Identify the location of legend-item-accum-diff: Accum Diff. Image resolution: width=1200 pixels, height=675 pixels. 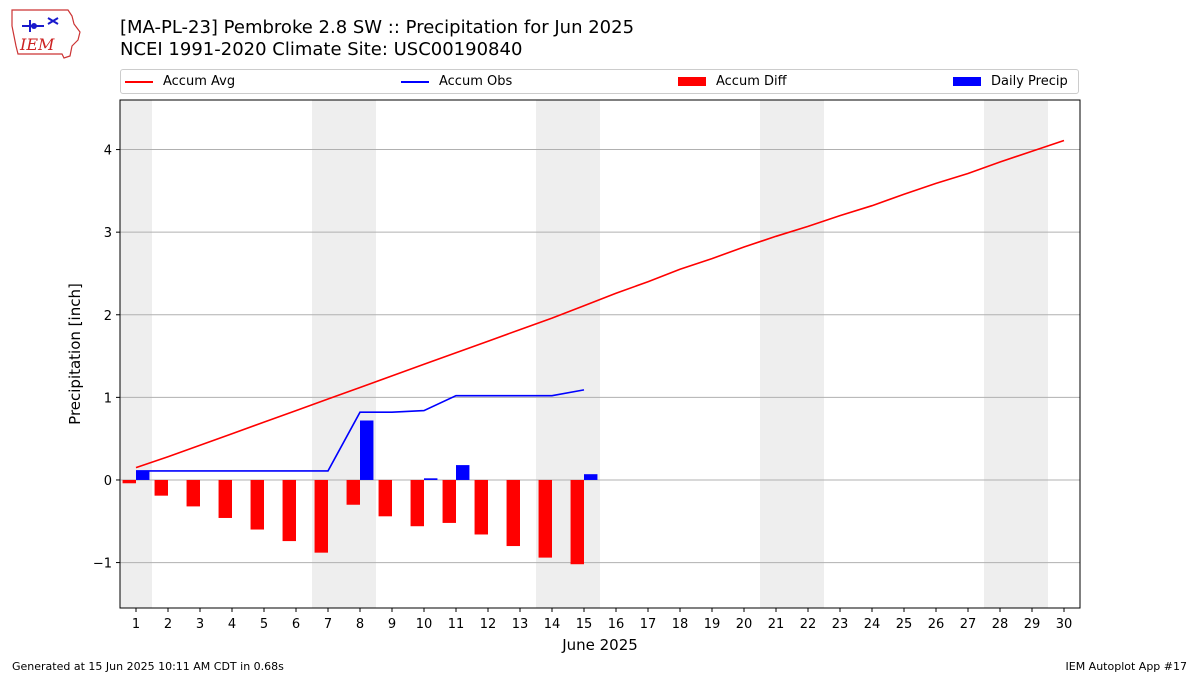
(732, 81).